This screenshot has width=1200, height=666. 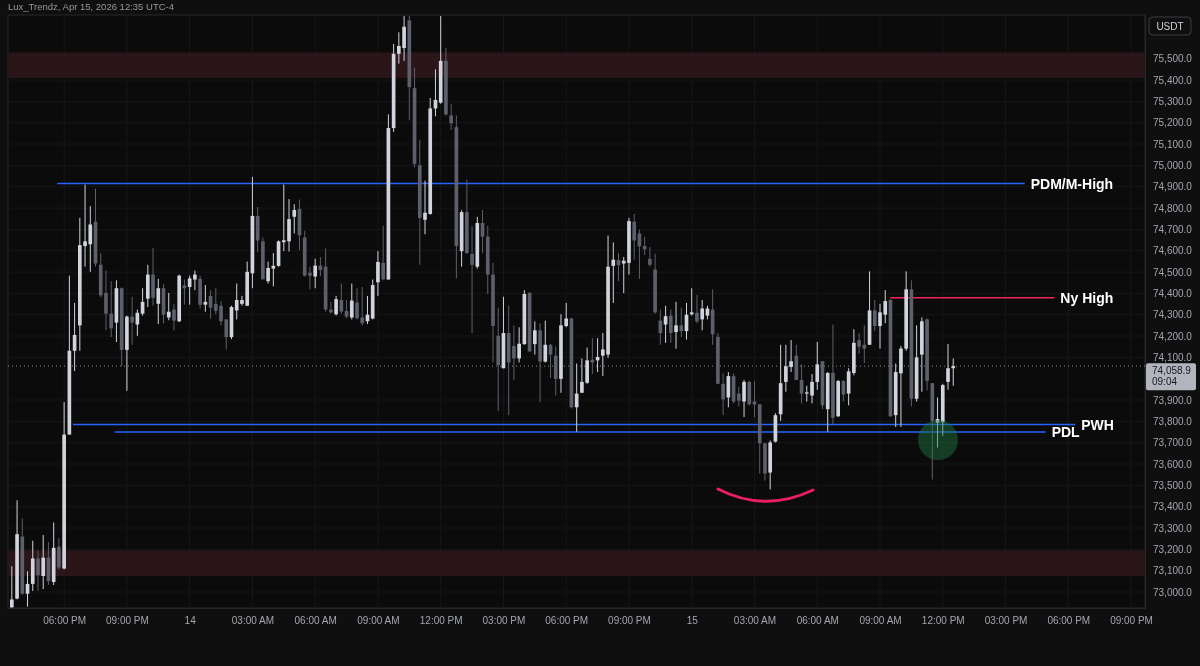 I want to click on y-tick-label: 73,400.0, so click(x=1173, y=507).